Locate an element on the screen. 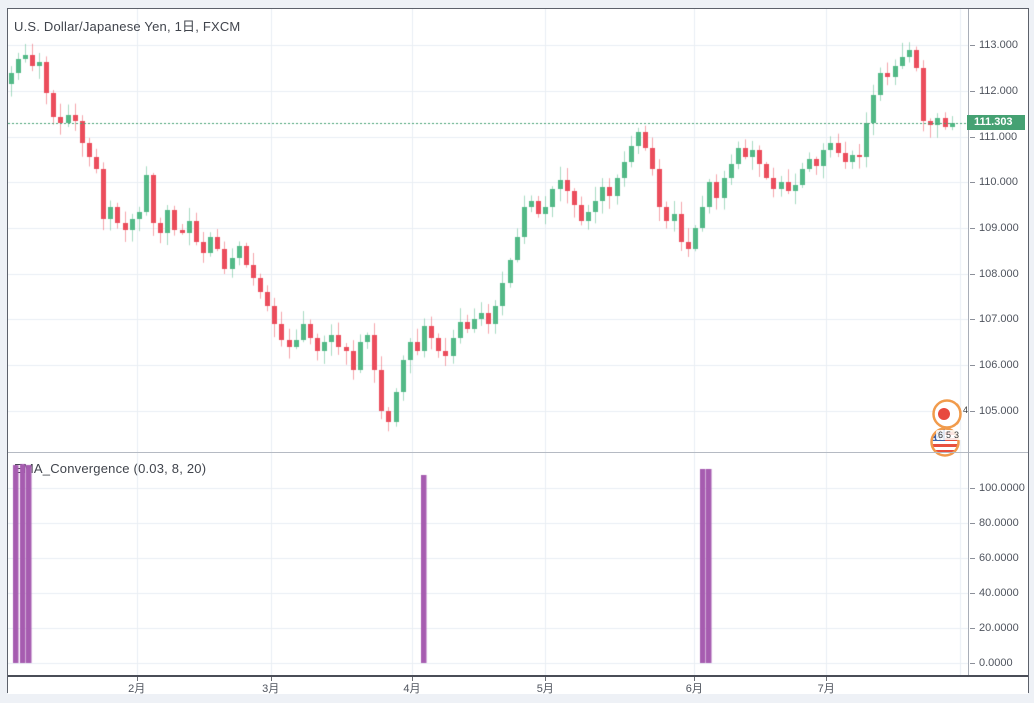  month-label: 7月 is located at coordinates (826, 689).